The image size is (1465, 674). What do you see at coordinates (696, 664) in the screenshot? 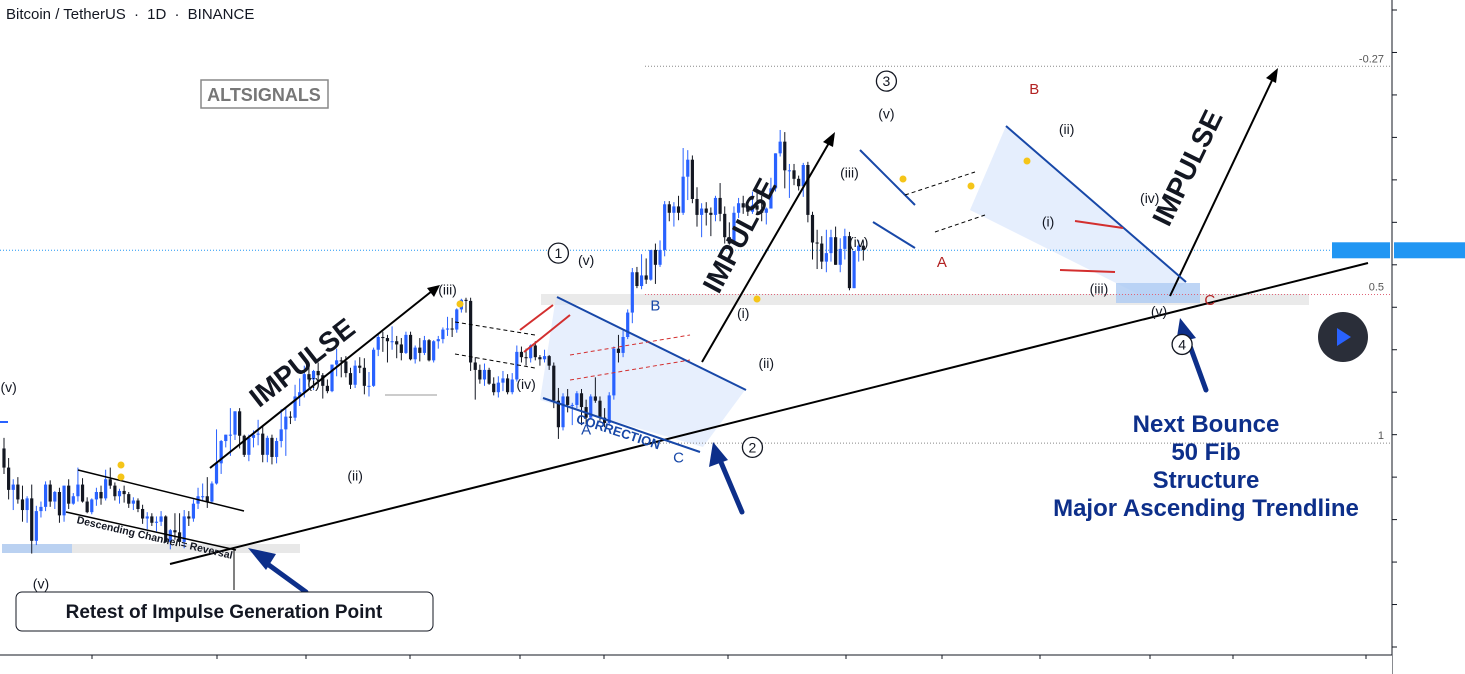
I see `time-axis-bg` at bounding box center [696, 664].